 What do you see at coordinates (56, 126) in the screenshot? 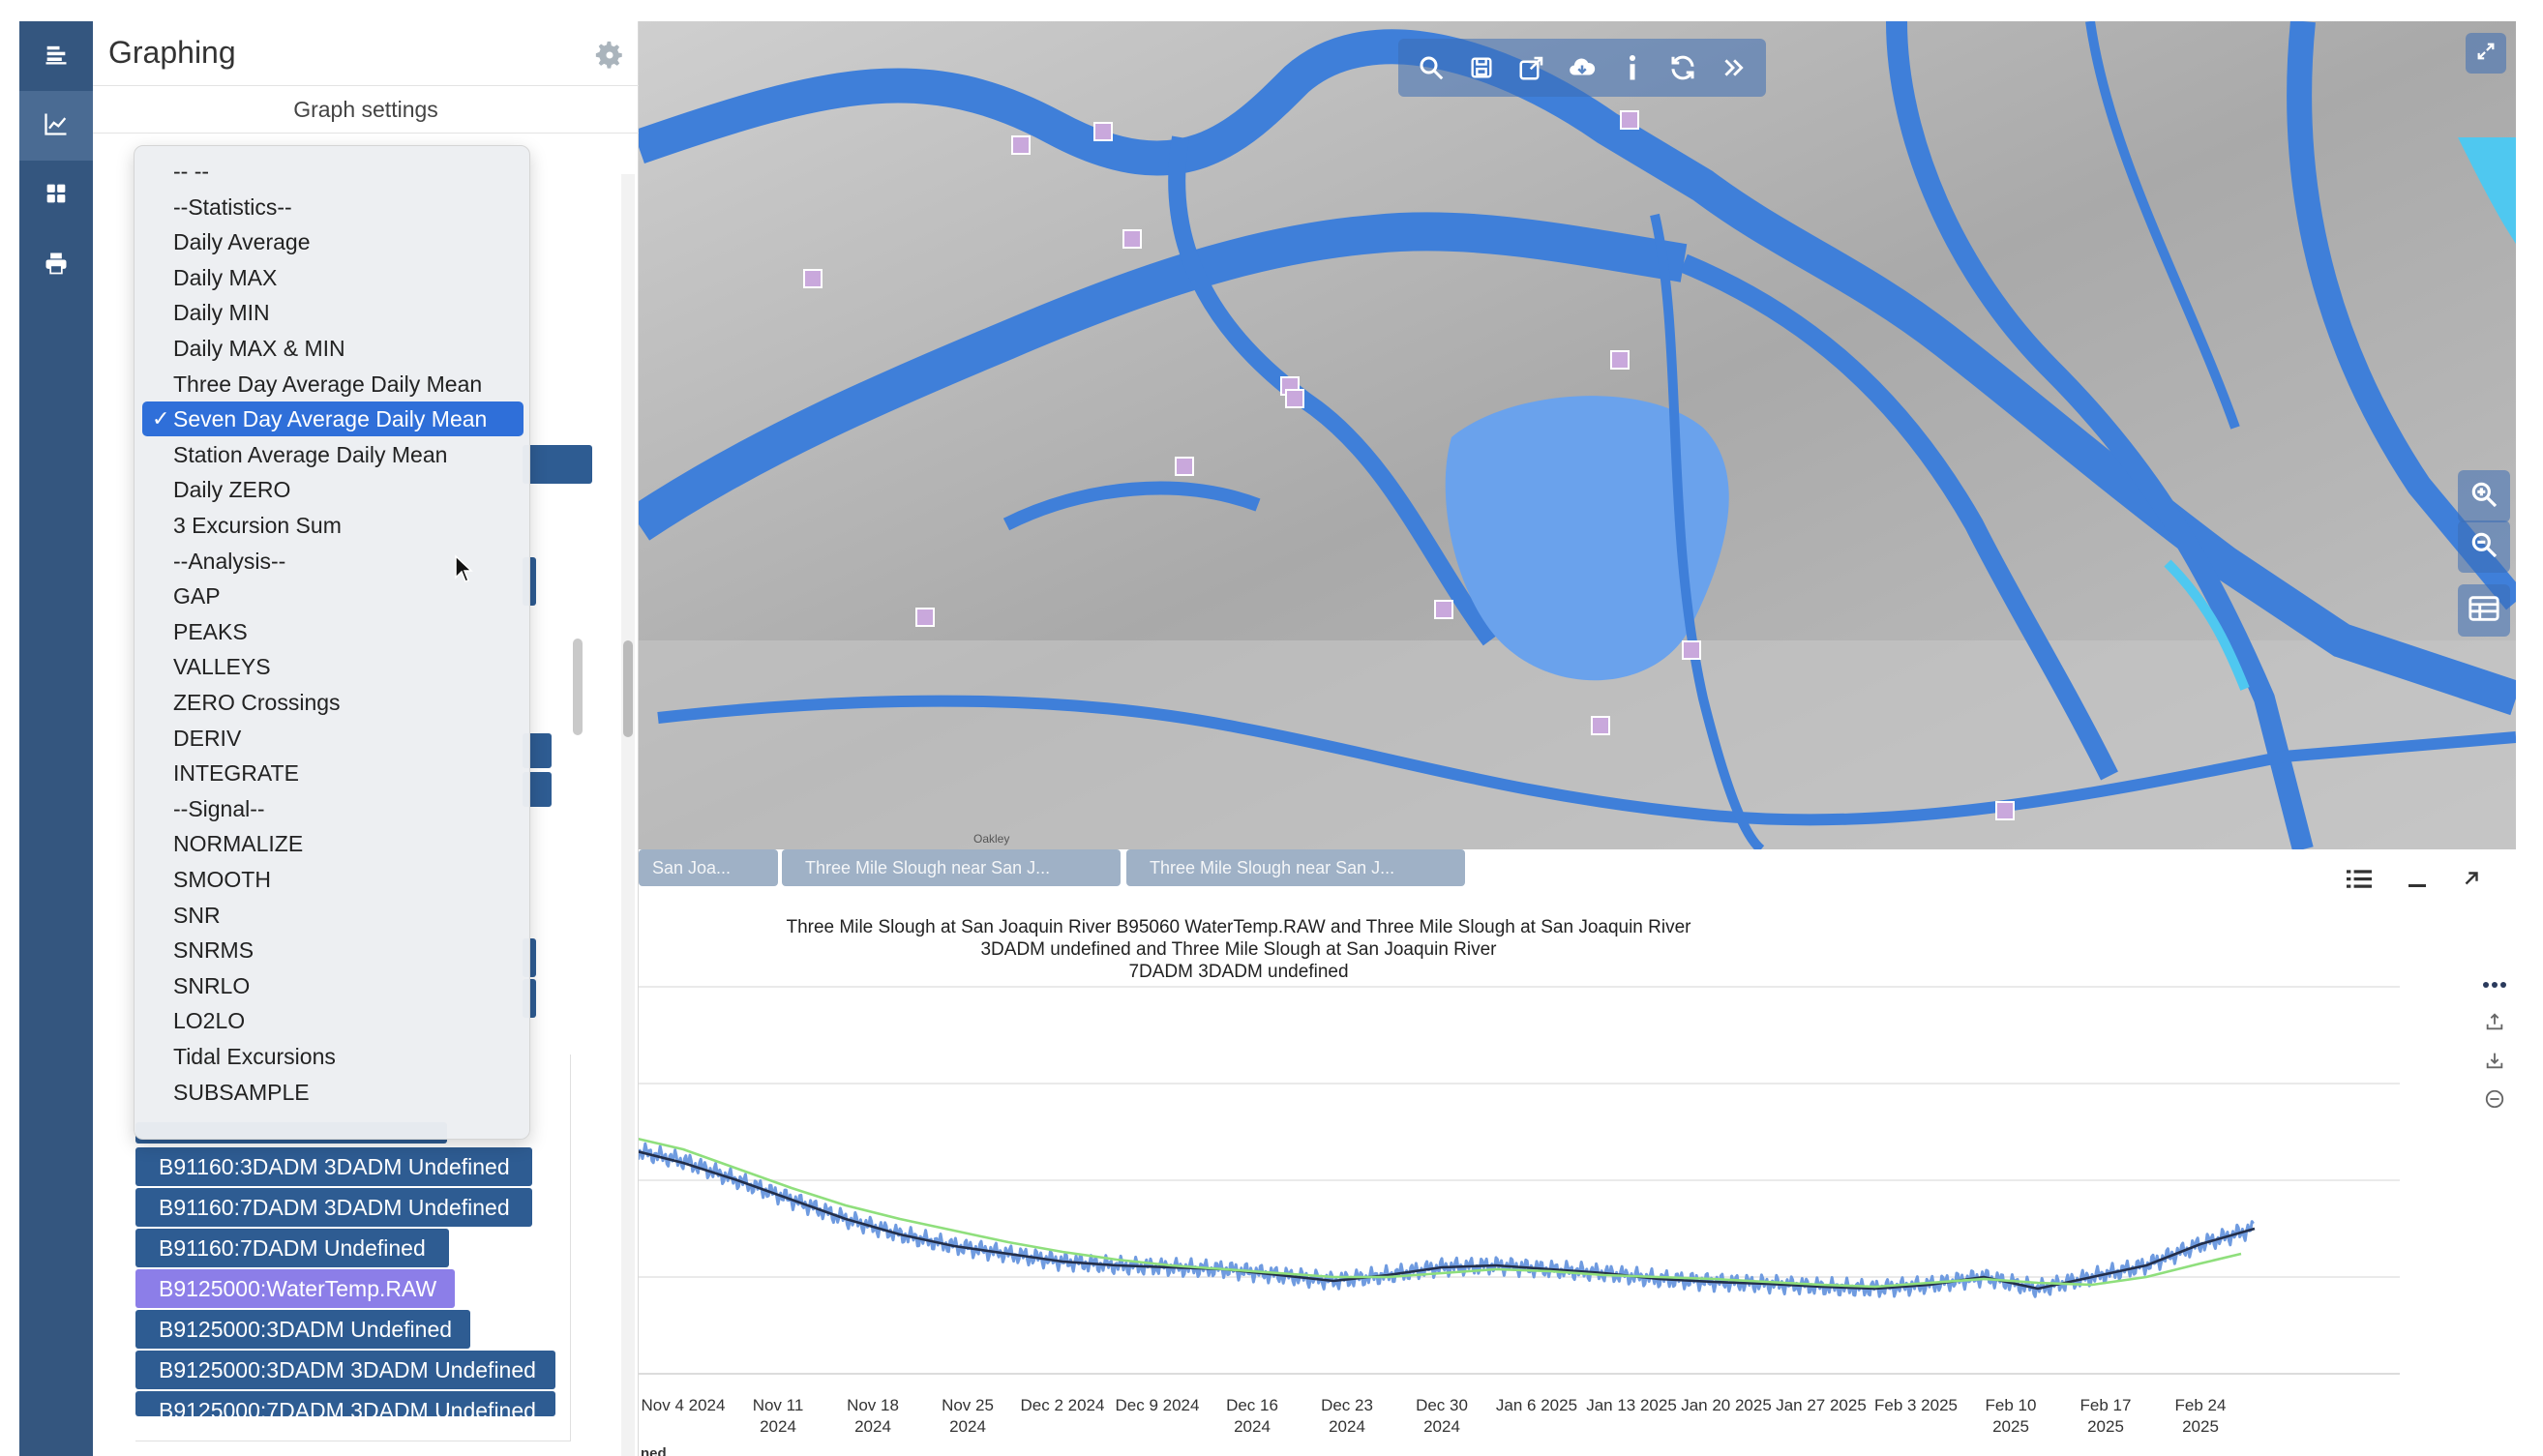
I see `sidebar-item-graphing` at bounding box center [56, 126].